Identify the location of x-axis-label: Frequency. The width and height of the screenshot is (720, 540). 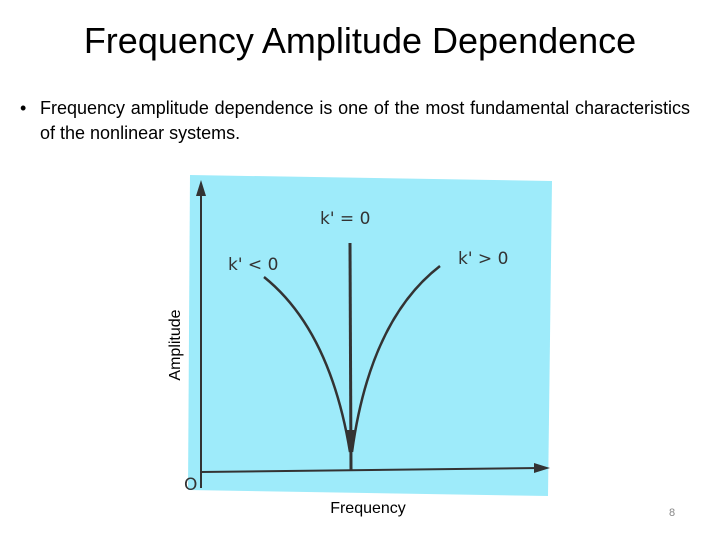
(368, 508).